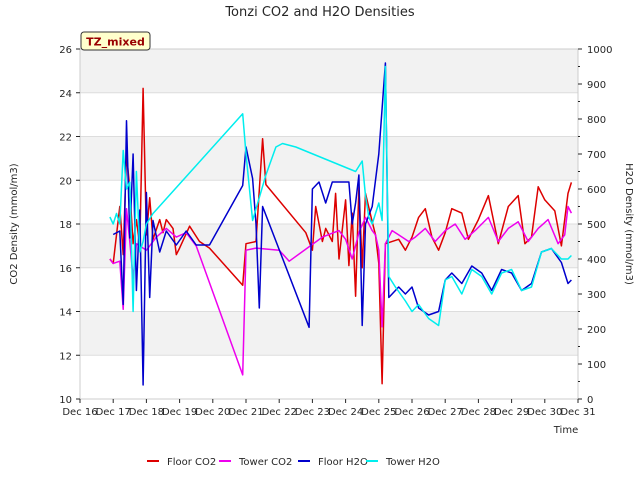  What do you see at coordinates (596, 120) in the screenshot?
I see `right-tick-label: 800` at bounding box center [596, 120].